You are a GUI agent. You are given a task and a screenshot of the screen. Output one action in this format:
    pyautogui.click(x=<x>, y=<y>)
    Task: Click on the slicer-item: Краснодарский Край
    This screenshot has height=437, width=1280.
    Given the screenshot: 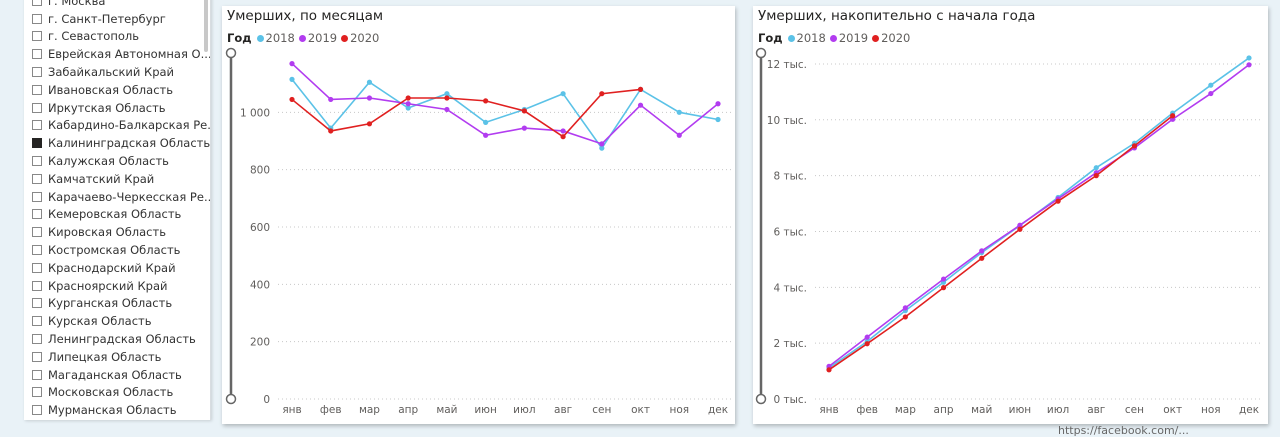 What is the action you would take?
    pyautogui.click(x=121, y=268)
    